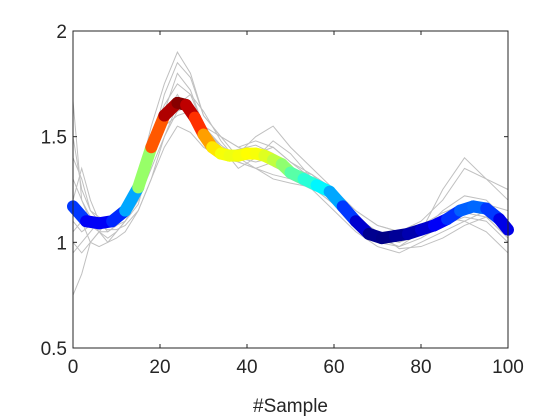 This screenshot has height=420, width=560. Describe the element at coordinates (508, 367) in the screenshot. I see `x-tick-label: 100` at that location.